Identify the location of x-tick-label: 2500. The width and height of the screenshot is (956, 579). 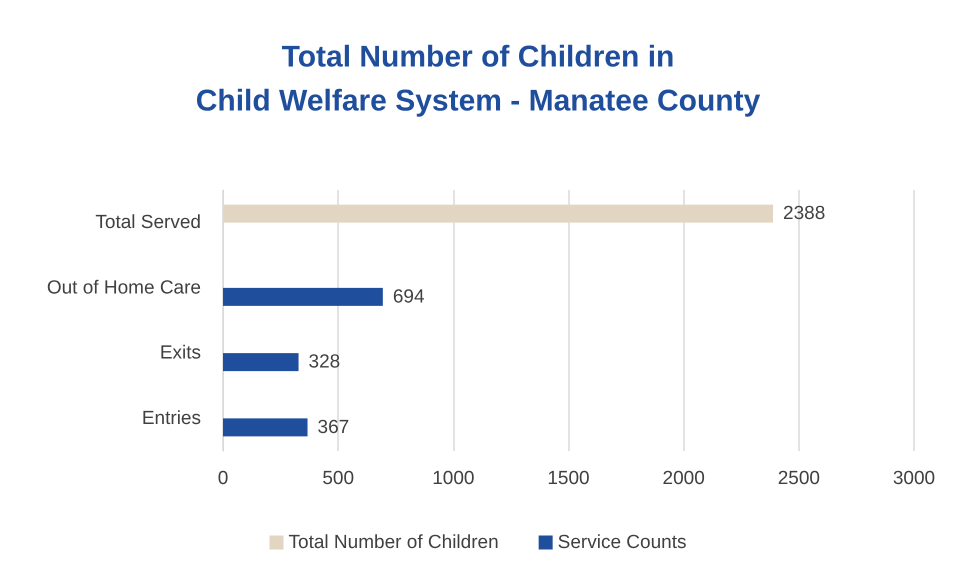
(799, 478).